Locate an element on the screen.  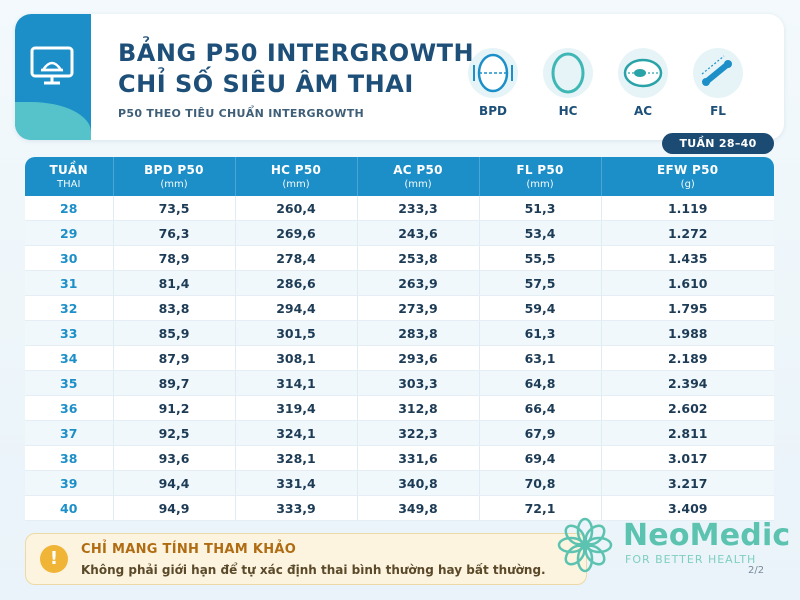
cell-fl: 69,4 is located at coordinates (540, 458).